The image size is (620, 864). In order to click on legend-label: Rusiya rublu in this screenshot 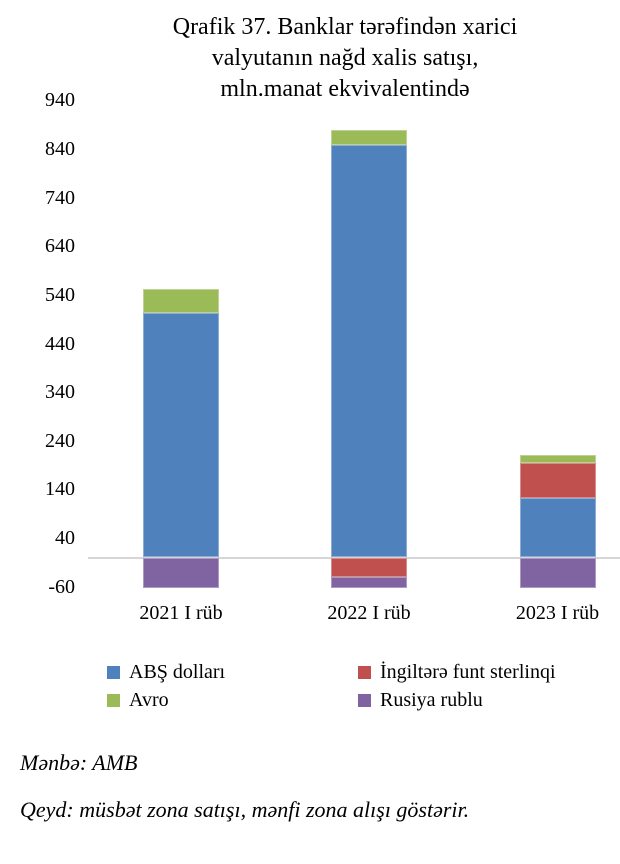, I will do `click(431, 700)`.